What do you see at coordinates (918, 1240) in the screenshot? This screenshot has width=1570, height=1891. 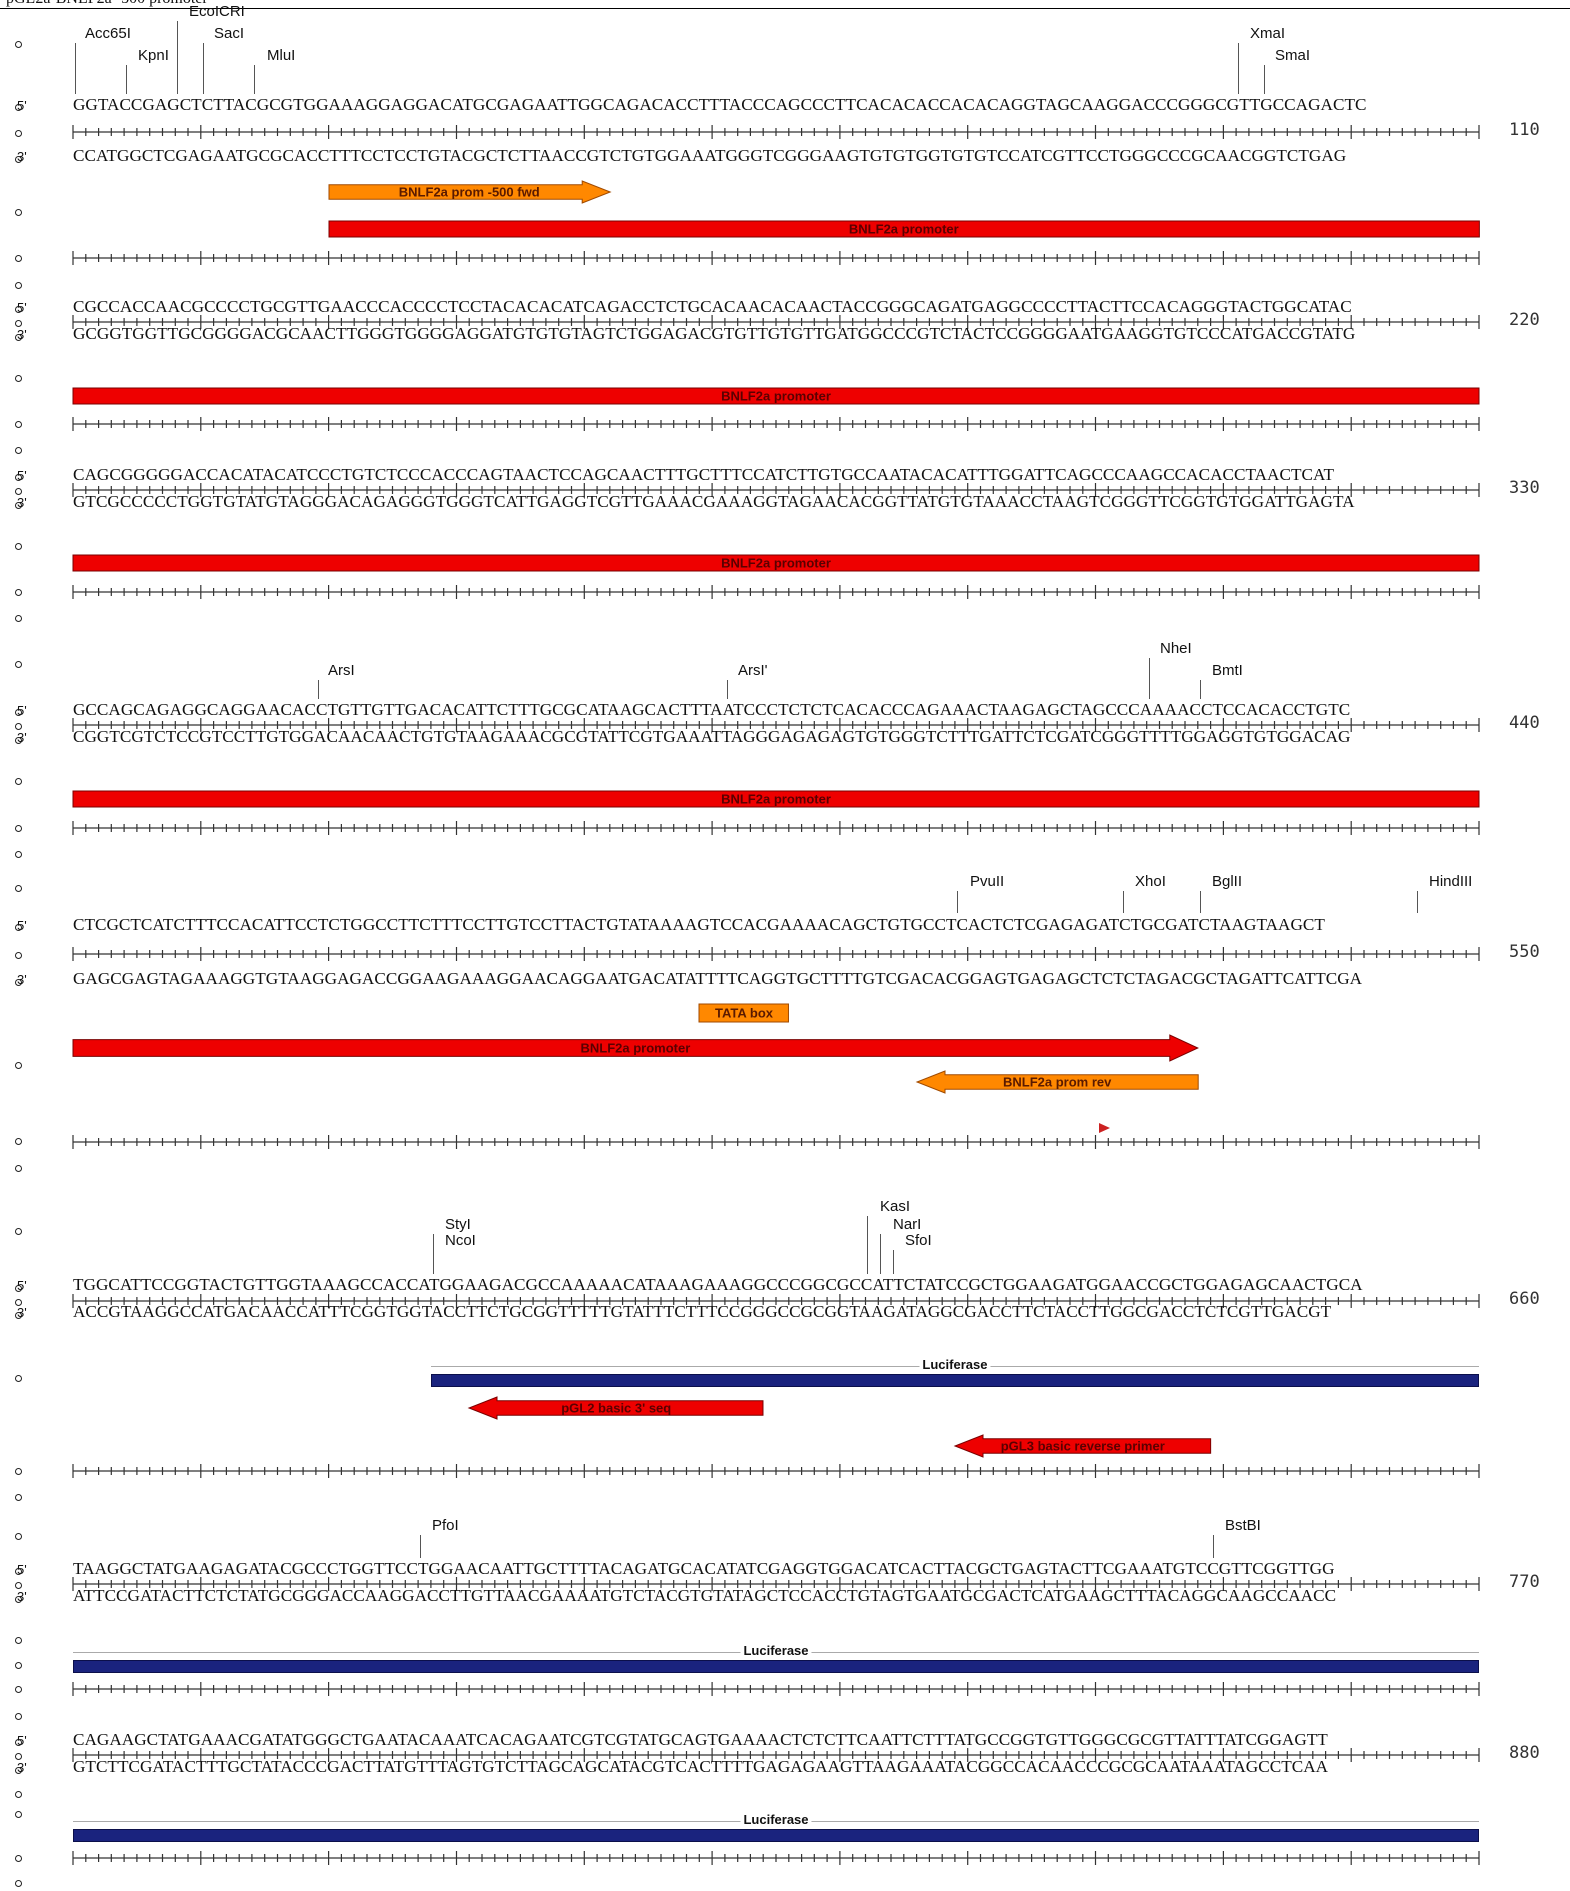 I see `restriction-site-label: SfoI` at bounding box center [918, 1240].